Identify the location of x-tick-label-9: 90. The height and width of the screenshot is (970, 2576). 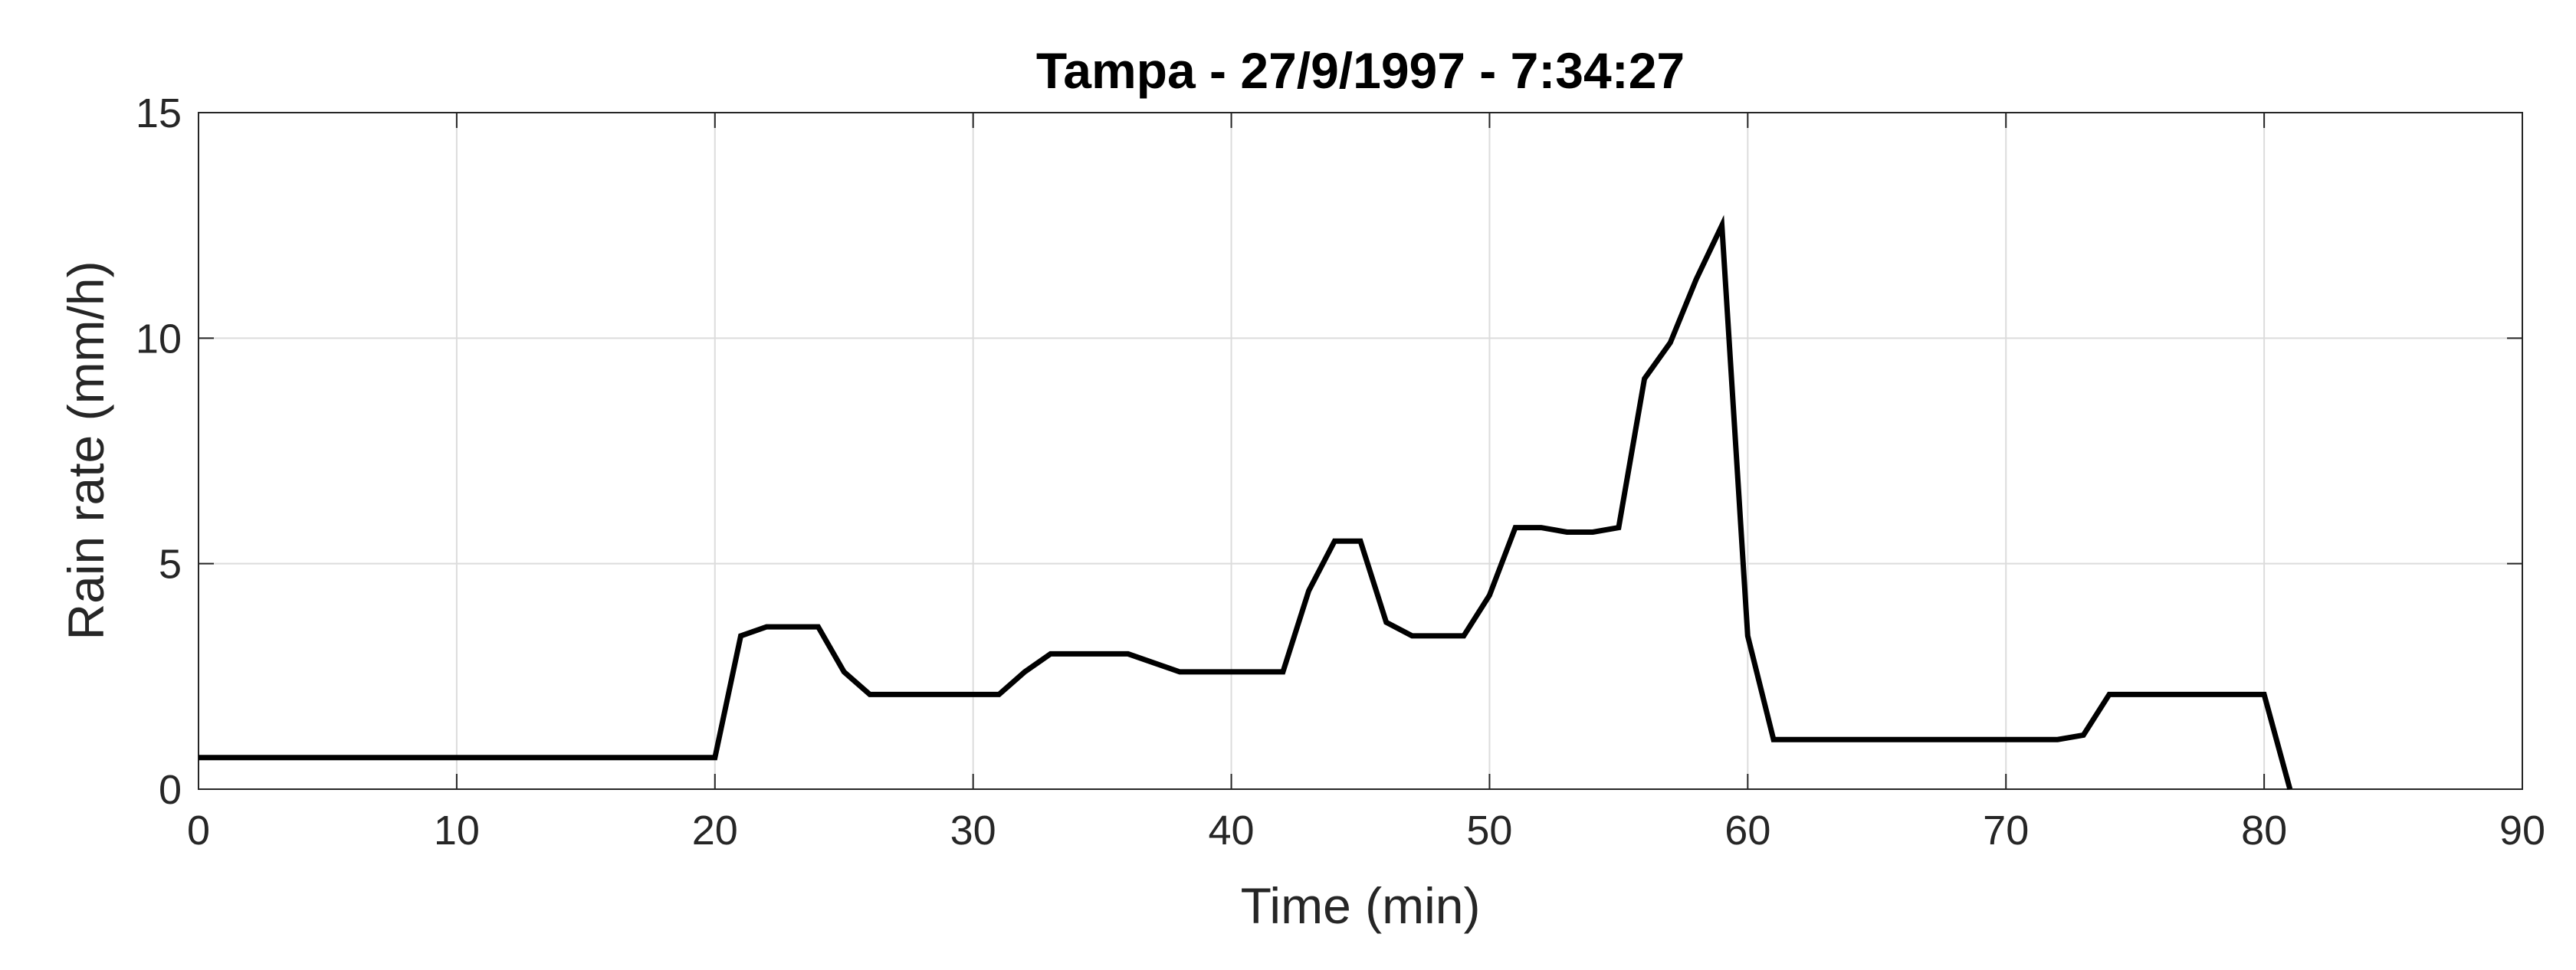
(2522, 831).